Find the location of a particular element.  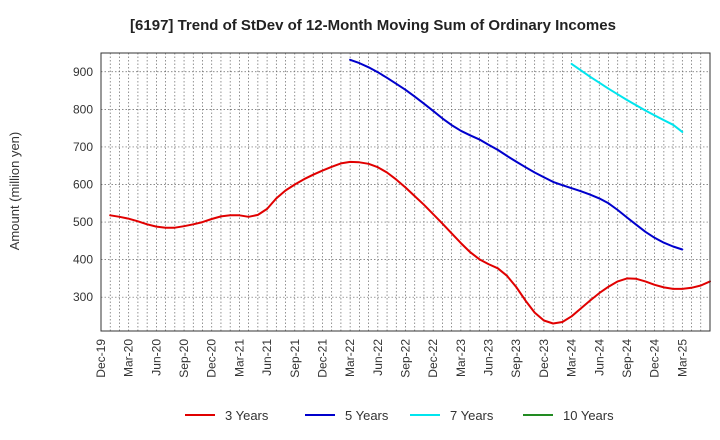

x-tick-label: Dec-23 is located at coordinates (544, 358).